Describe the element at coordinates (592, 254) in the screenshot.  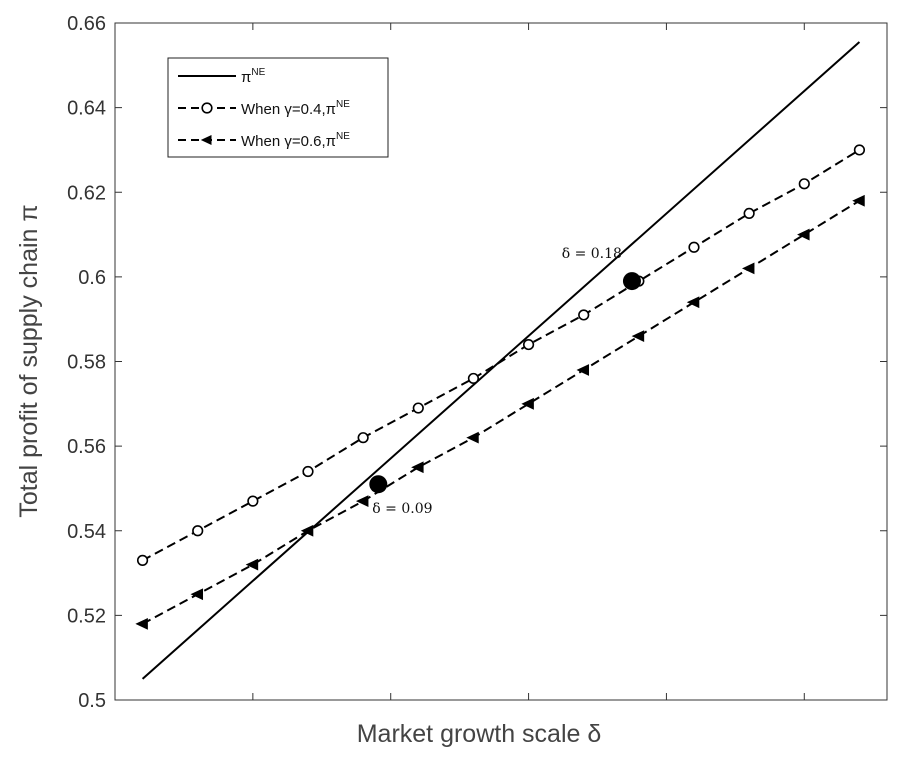
I see `intersection-label: δ = 0.18` at that location.